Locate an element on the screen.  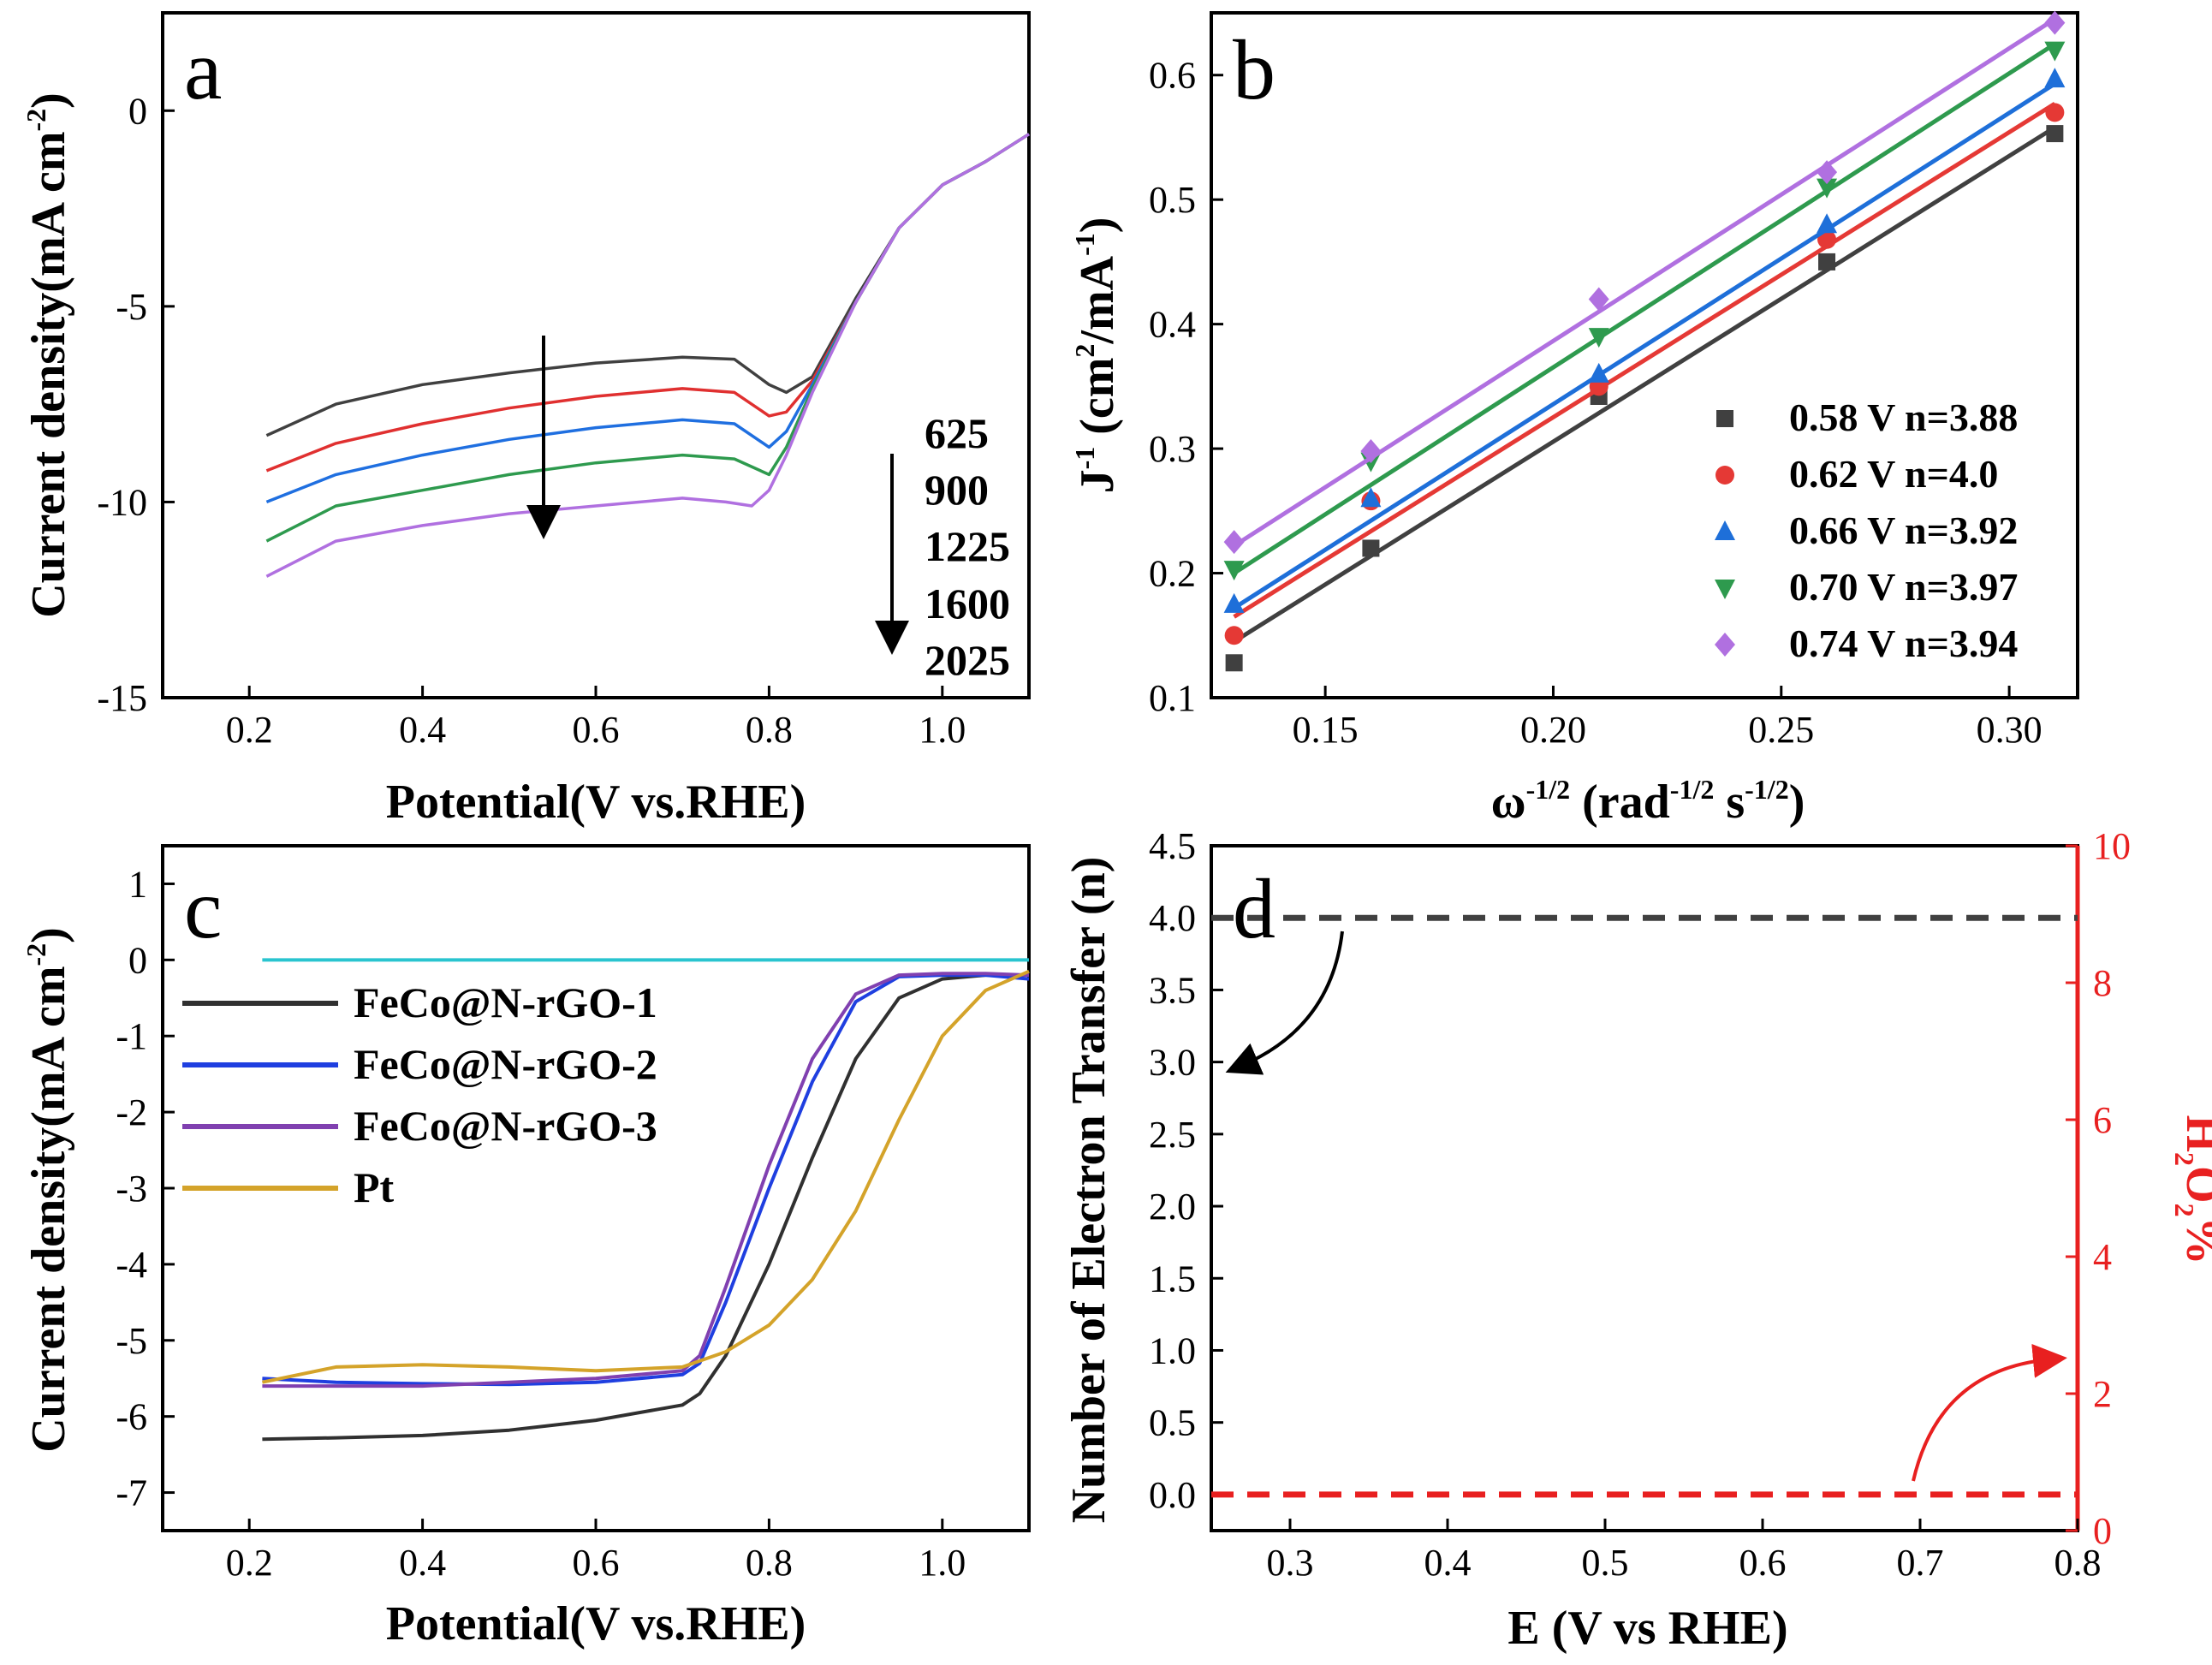
panel-b-x-tick-label: 0.20 is located at coordinates (1553, 730).